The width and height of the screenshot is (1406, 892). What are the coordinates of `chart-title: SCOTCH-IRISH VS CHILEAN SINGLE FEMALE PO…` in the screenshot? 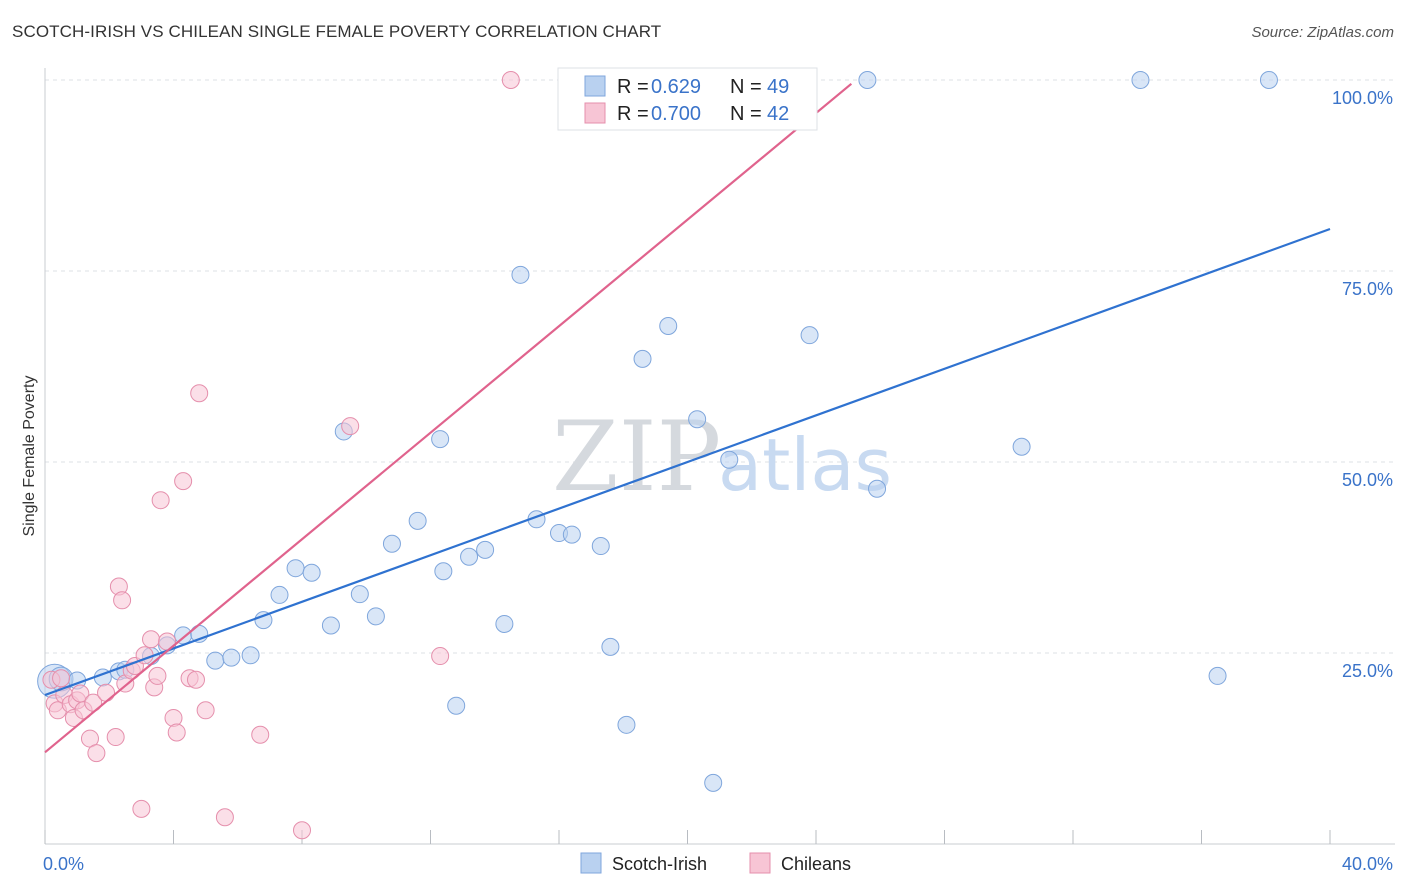 It's located at (337, 31).